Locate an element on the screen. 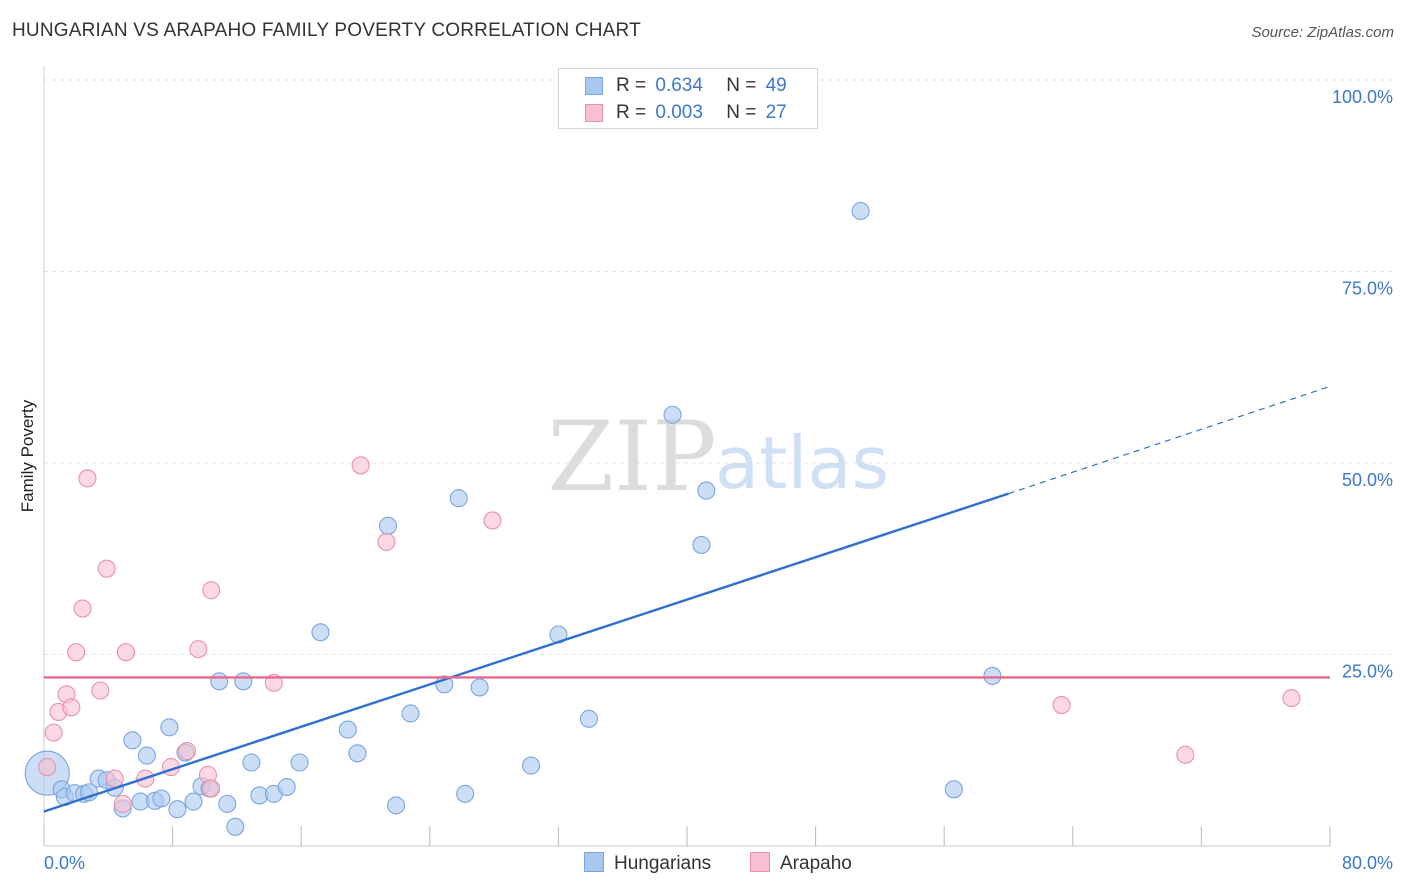 The image size is (1406, 892). correlation-legend: R = 0.634 N = 49 R = 0.003 N = 27 is located at coordinates (688, 98).